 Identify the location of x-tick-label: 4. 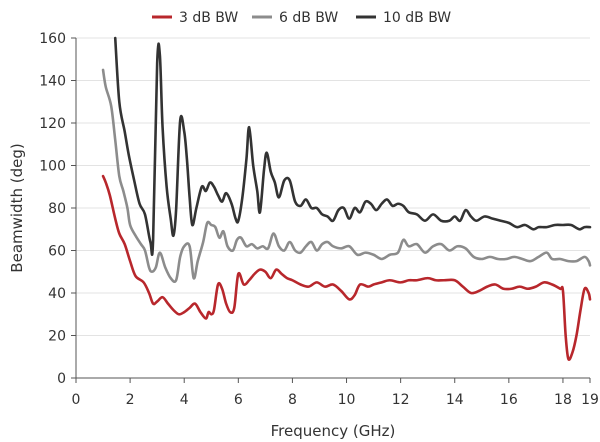
(184, 400).